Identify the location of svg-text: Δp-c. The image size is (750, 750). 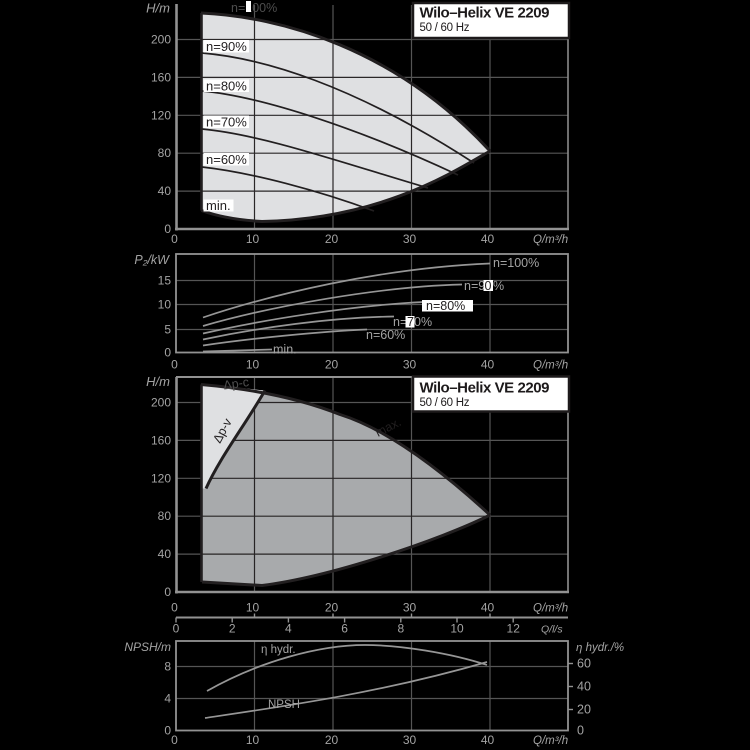
(235, 383).